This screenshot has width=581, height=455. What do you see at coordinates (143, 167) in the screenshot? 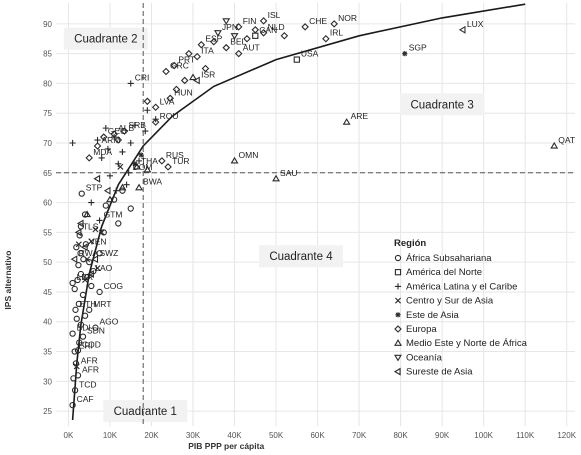
I see `point-label: DOM` at bounding box center [143, 167].